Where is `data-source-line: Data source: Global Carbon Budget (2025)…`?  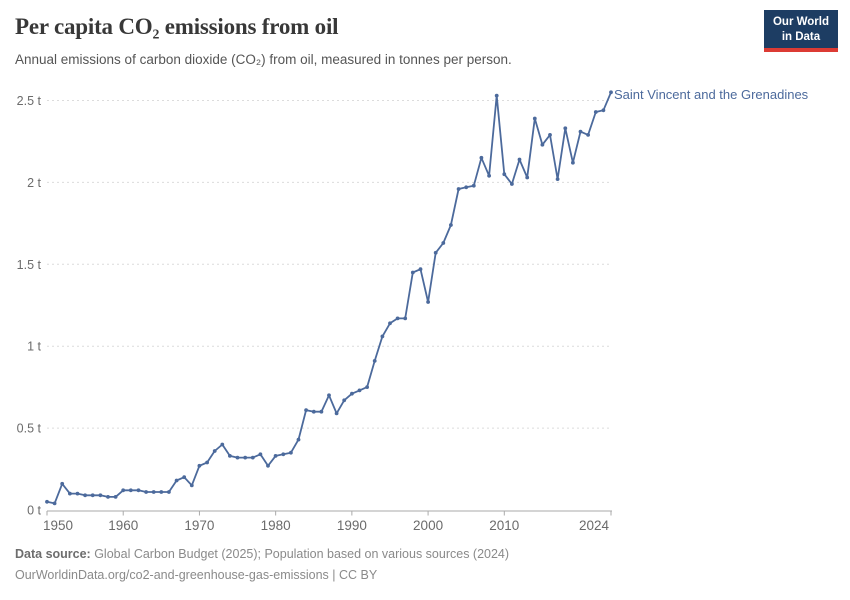 data-source-line: Data source: Global Carbon Budget (2025)… is located at coordinates (262, 554).